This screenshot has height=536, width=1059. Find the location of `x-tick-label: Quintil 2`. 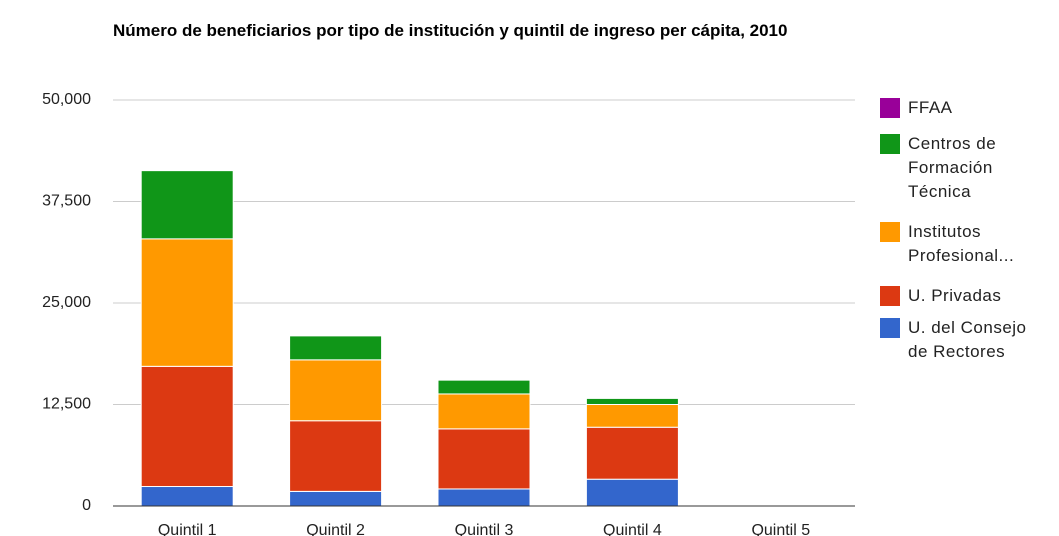

x-tick-label: Quintil 2 is located at coordinates (335, 529).